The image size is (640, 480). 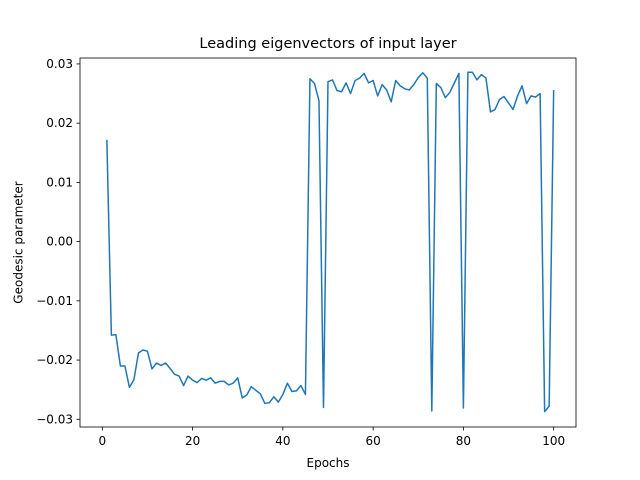 I want to click on y-tick-label: 0.03, so click(x=59, y=64).